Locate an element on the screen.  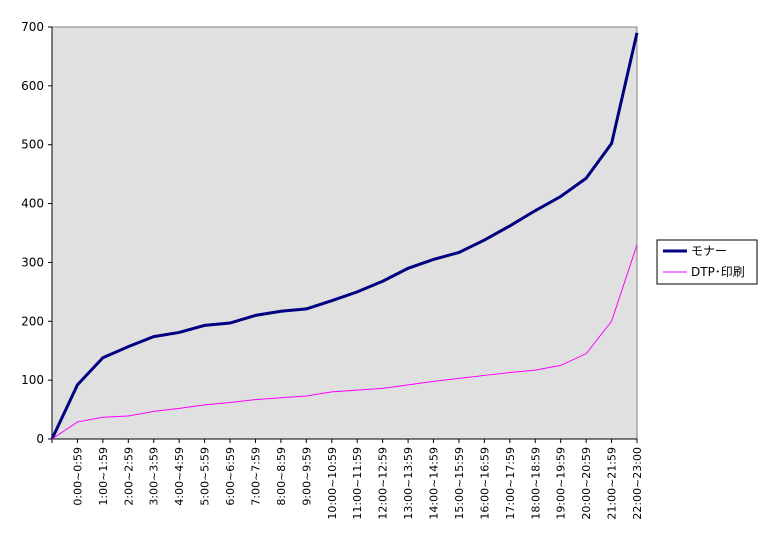
x-tick-label: 21:00~21:59 is located at coordinates (612, 483).